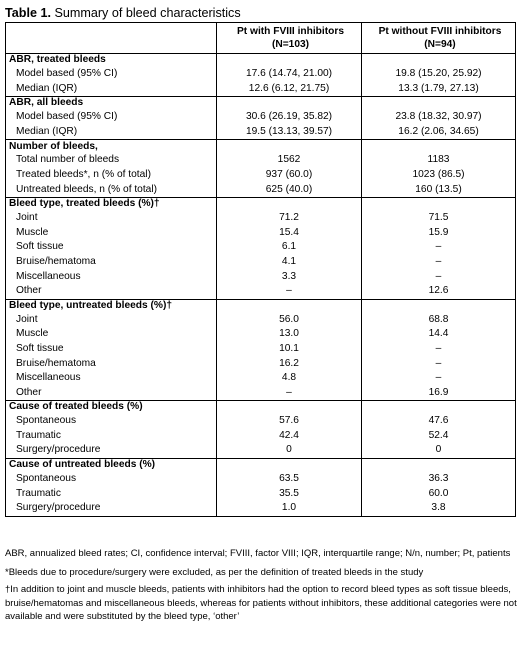 This screenshot has width=520, height=650. I want to click on value-without-inhibitors: 1183, so click(438, 160).